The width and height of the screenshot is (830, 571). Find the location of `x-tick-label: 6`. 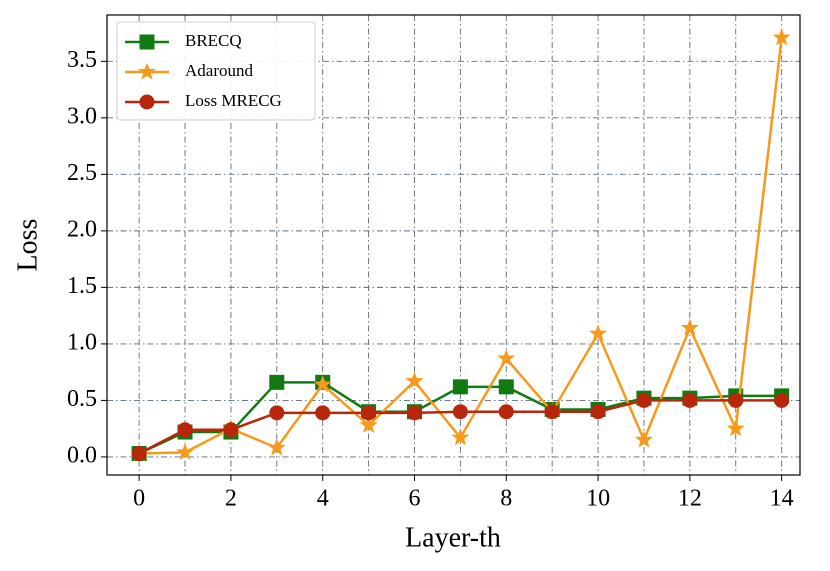

x-tick-label: 6 is located at coordinates (414, 499).